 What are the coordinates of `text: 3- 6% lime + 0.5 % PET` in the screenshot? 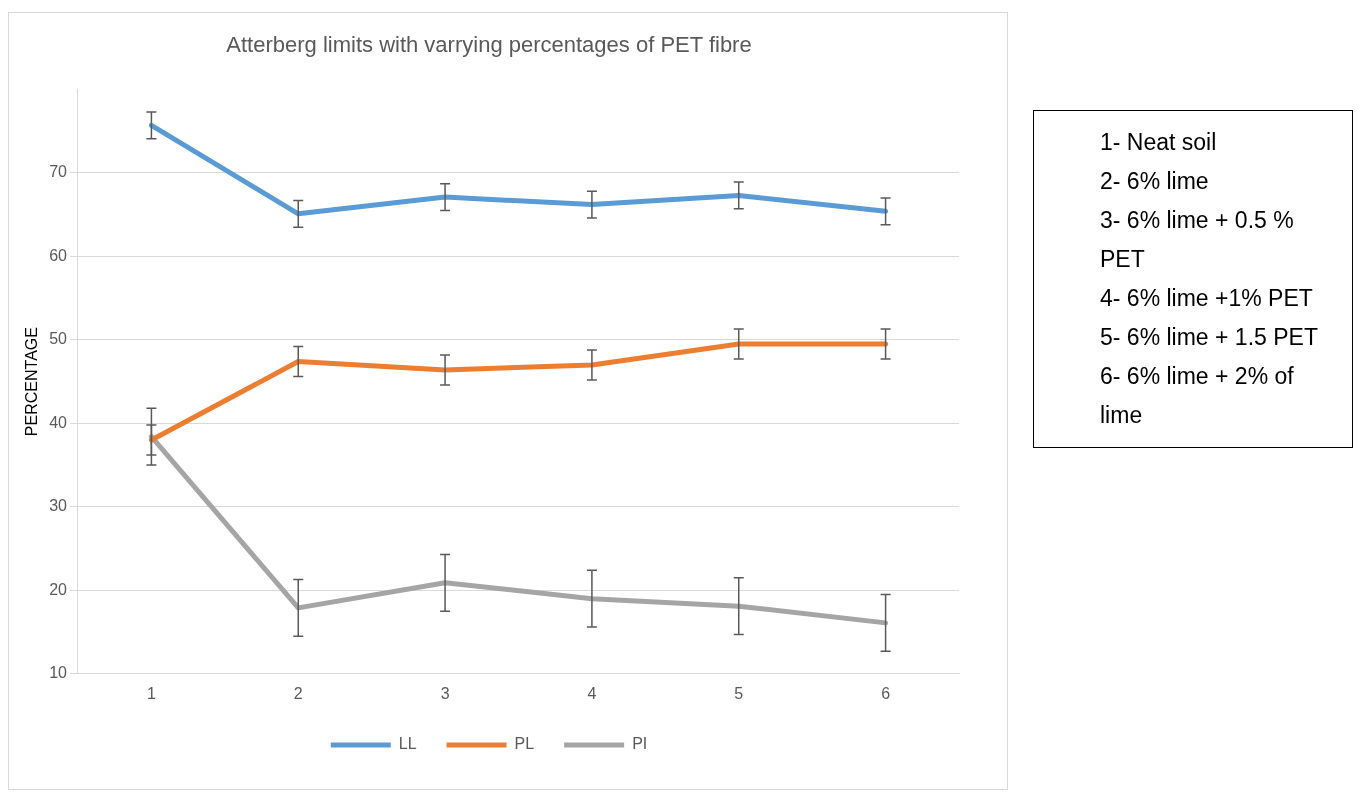 It's located at (1197, 240).